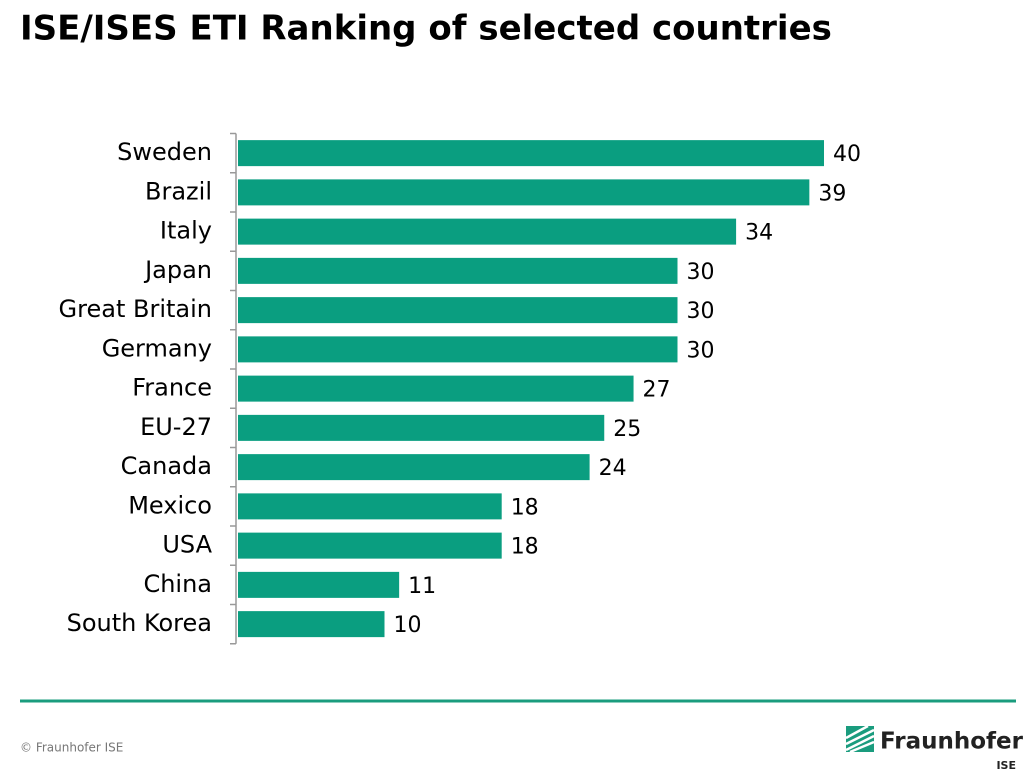 The width and height of the screenshot is (1024, 775). I want to click on category-label: USA, so click(187, 545).